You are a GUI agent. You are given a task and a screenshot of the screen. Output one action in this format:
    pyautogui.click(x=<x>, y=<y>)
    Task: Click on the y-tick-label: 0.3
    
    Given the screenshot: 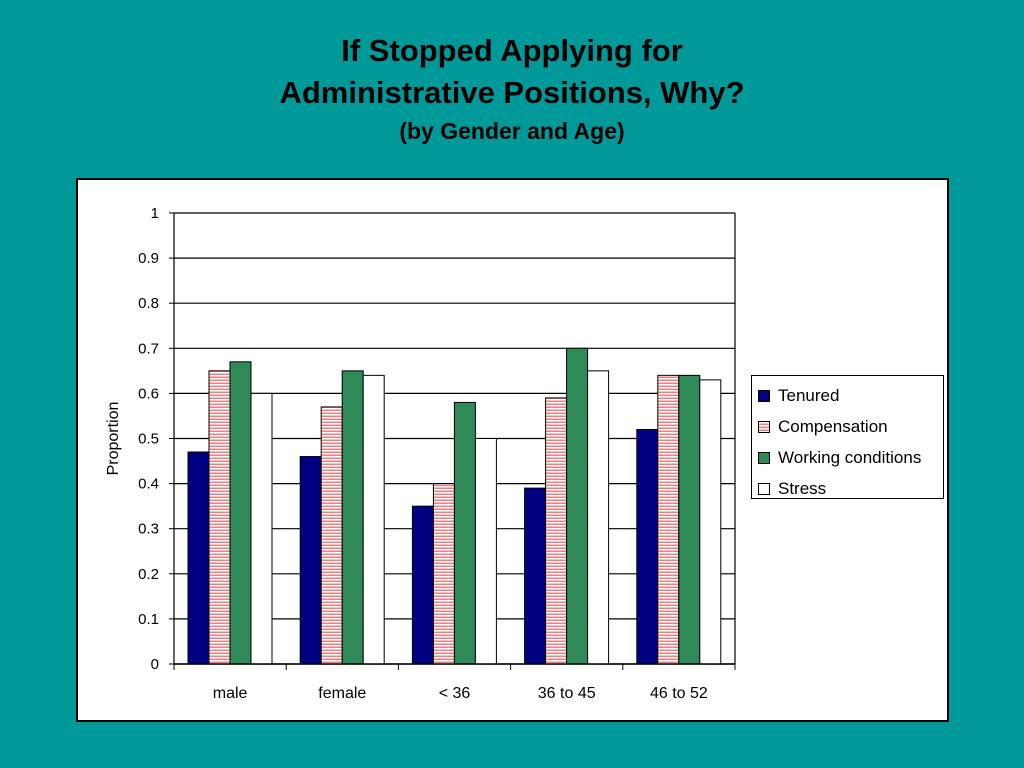 What is the action you would take?
    pyautogui.click(x=148, y=529)
    